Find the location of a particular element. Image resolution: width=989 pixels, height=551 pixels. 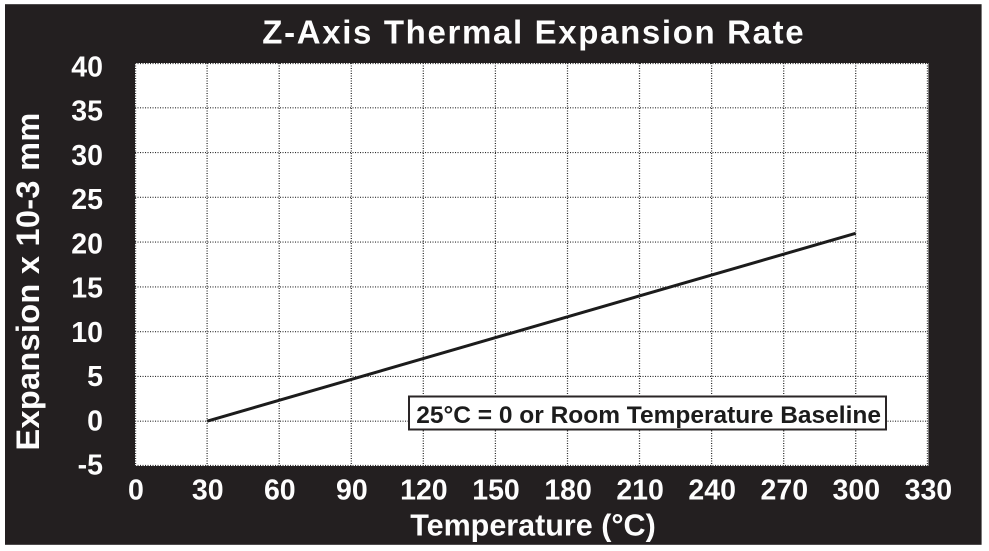

svg-text: 5 is located at coordinates (95, 377).